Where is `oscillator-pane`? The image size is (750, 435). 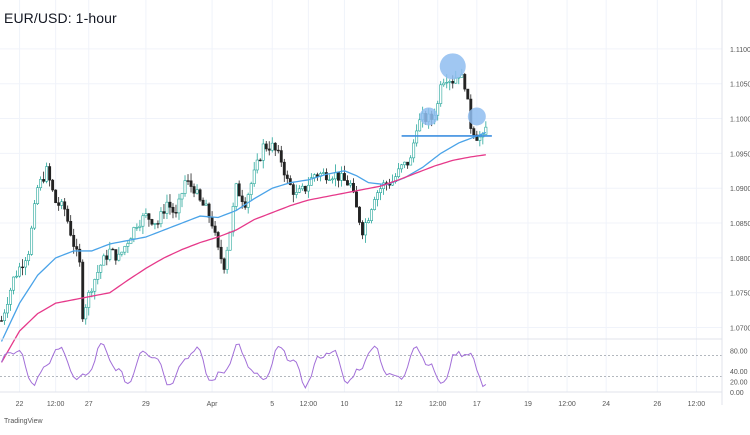
oscillator-pane is located at coordinates (361, 363).